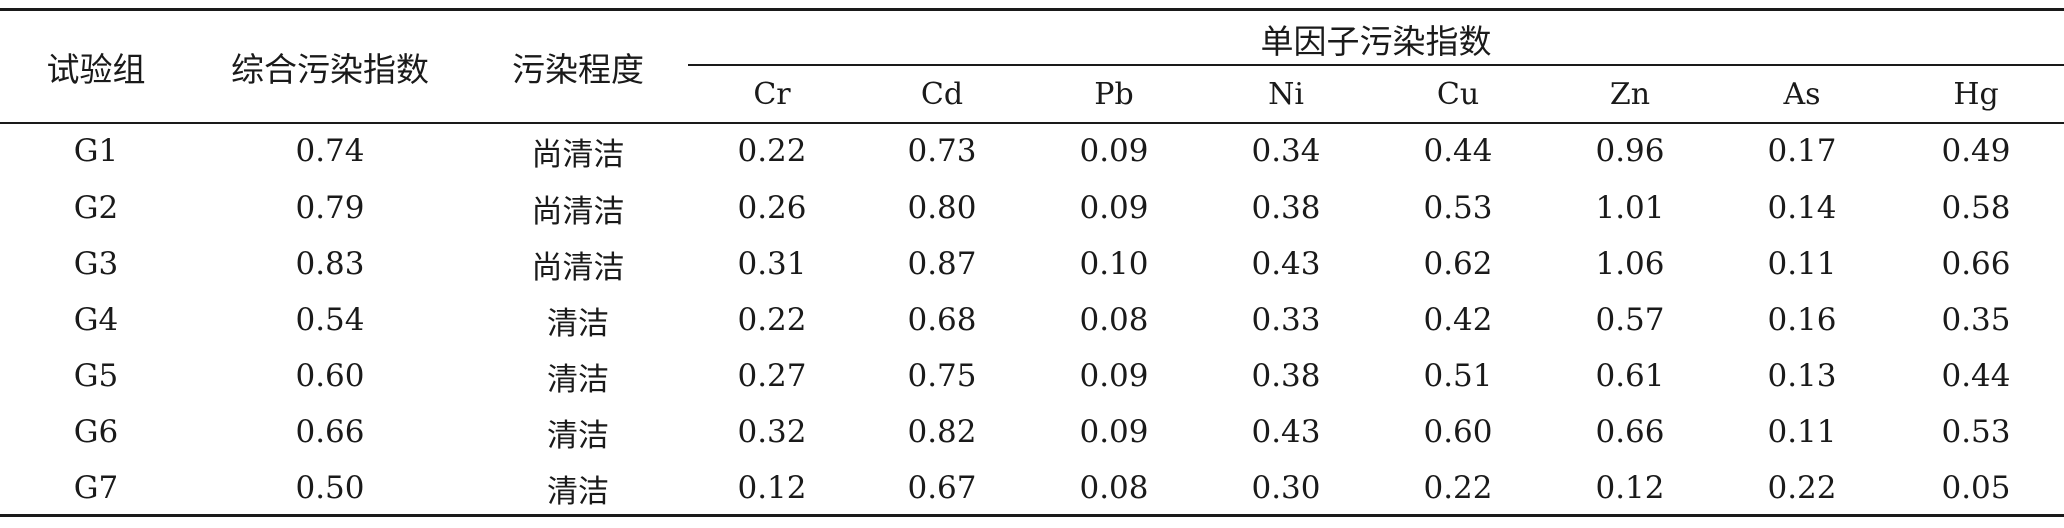 The width and height of the screenshot is (2064, 528). What do you see at coordinates (1458, 432) in the screenshot?
I see `cell-cu: 0.60` at bounding box center [1458, 432].